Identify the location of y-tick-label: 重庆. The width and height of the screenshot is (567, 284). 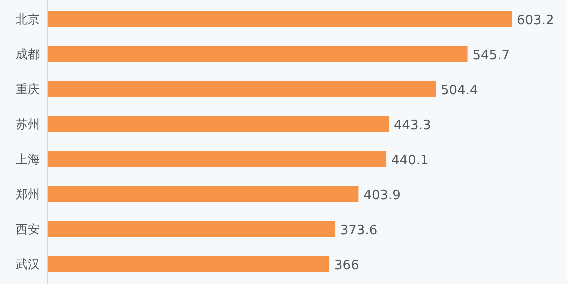
(28, 89).